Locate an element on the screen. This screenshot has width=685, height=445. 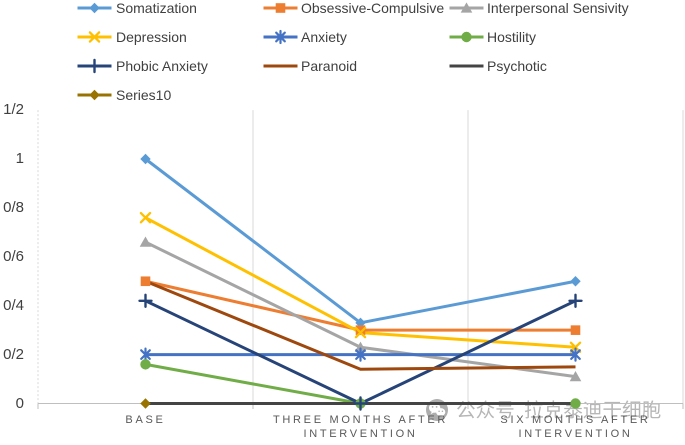
series-line is located at coordinates (360, 325).